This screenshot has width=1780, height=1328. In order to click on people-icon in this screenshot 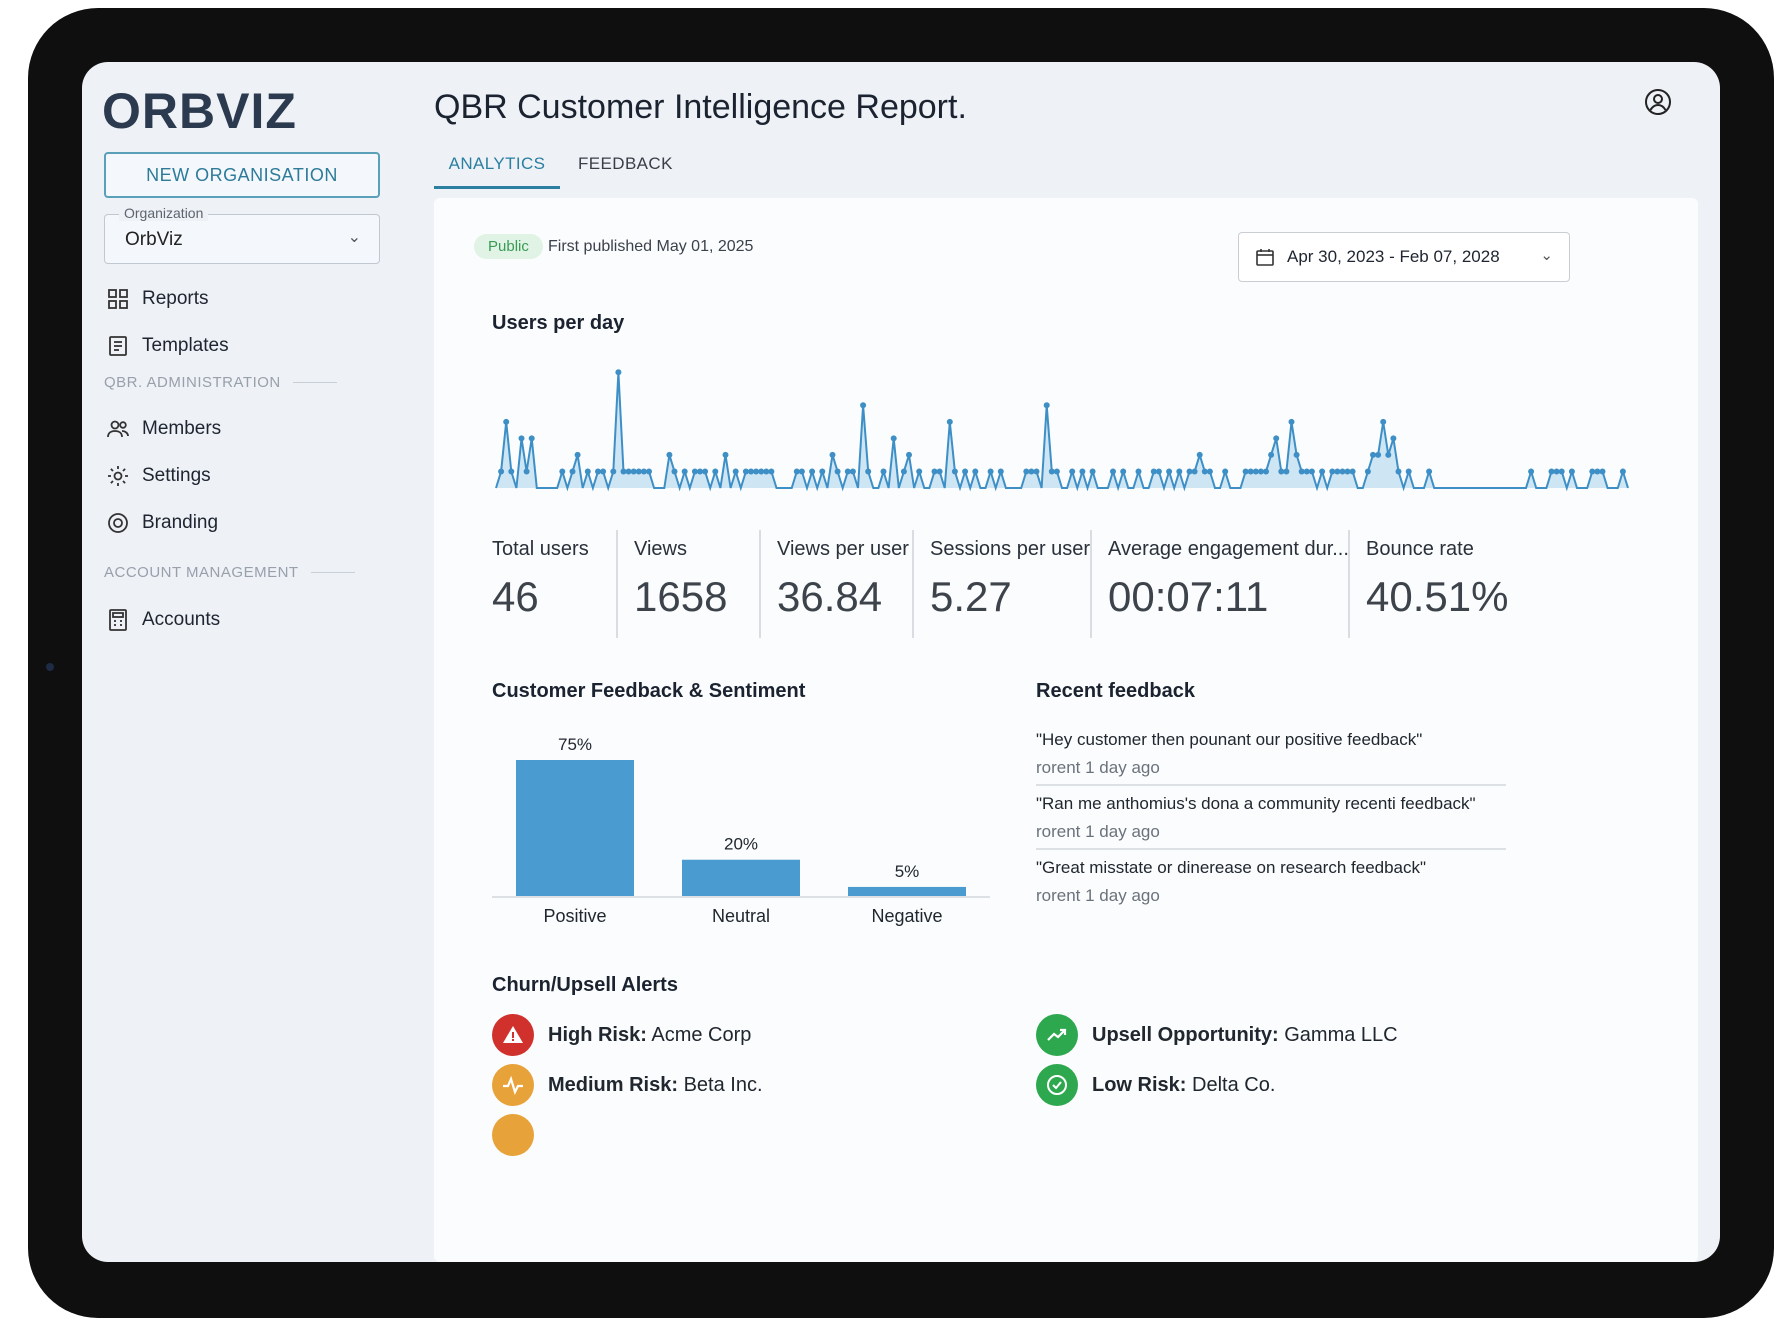, I will do `click(118, 429)`.